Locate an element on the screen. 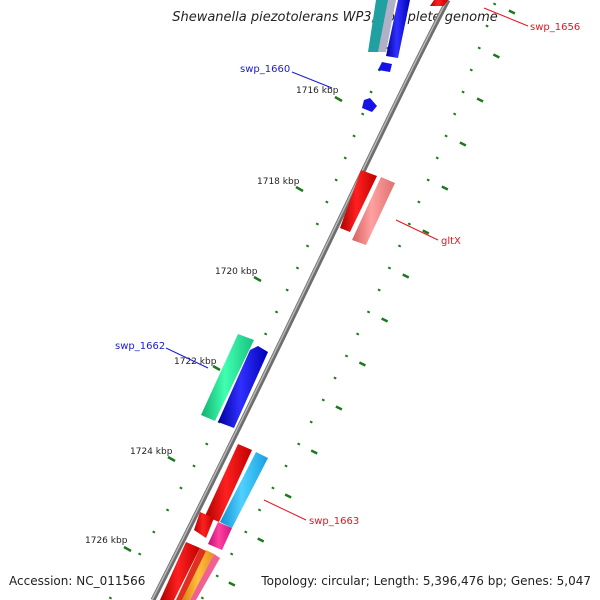  gene-feature-red-bottom-b is located at coordinates (191, 574).